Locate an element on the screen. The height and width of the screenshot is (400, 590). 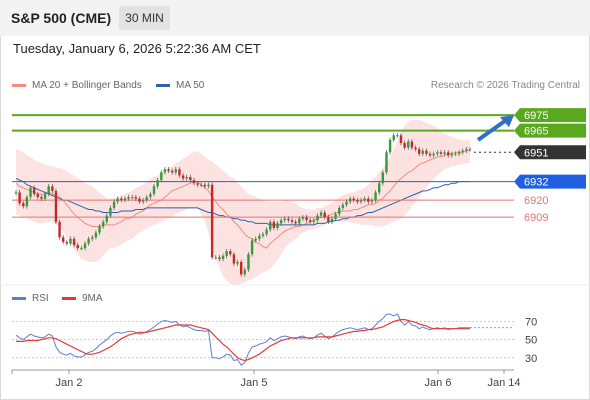
level-label-6932: 6932 is located at coordinates (536, 183).